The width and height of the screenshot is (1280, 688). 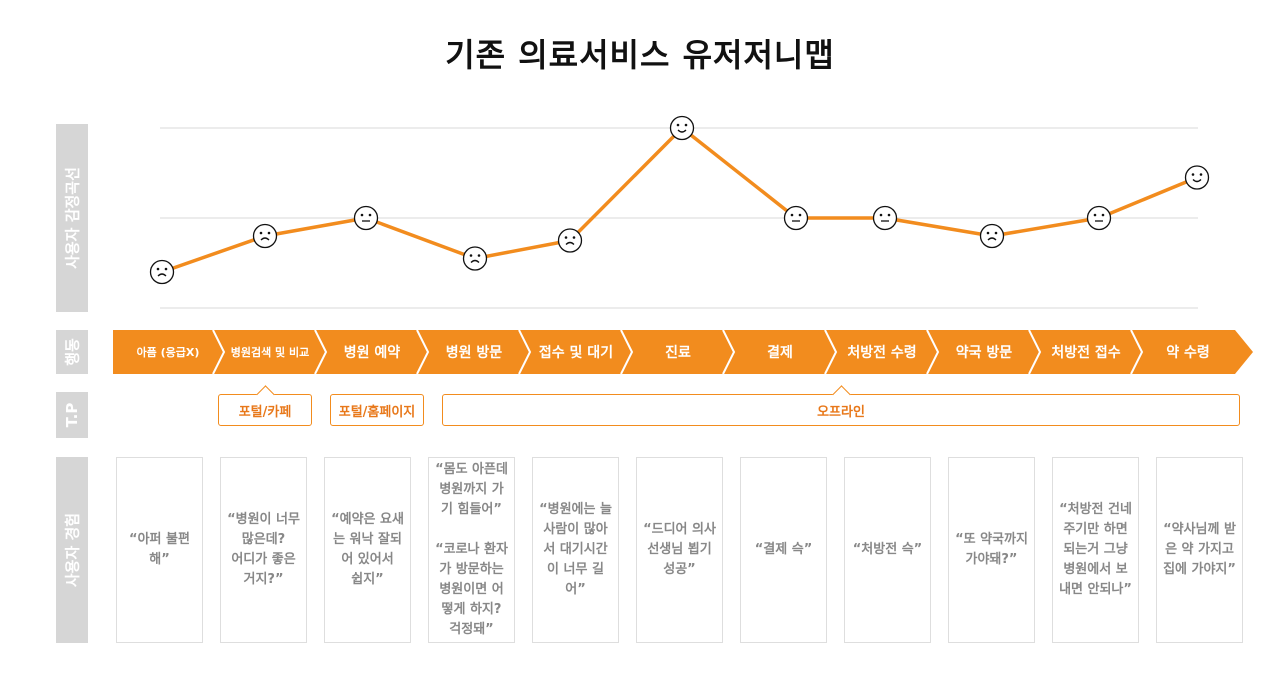 I want to click on action-step: 처방전 접수, so click(x=1086, y=353).